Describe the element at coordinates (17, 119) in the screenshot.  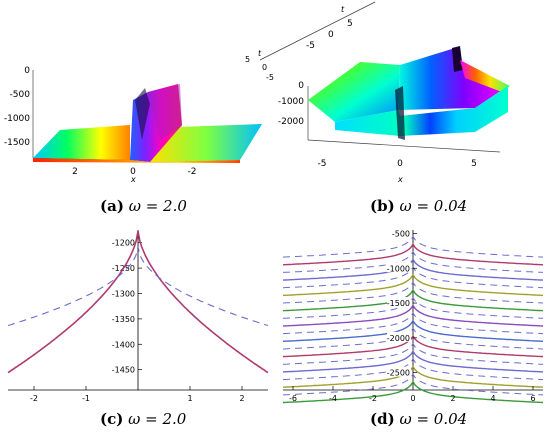
I see `z-tick-label-a: -1000` at that location.